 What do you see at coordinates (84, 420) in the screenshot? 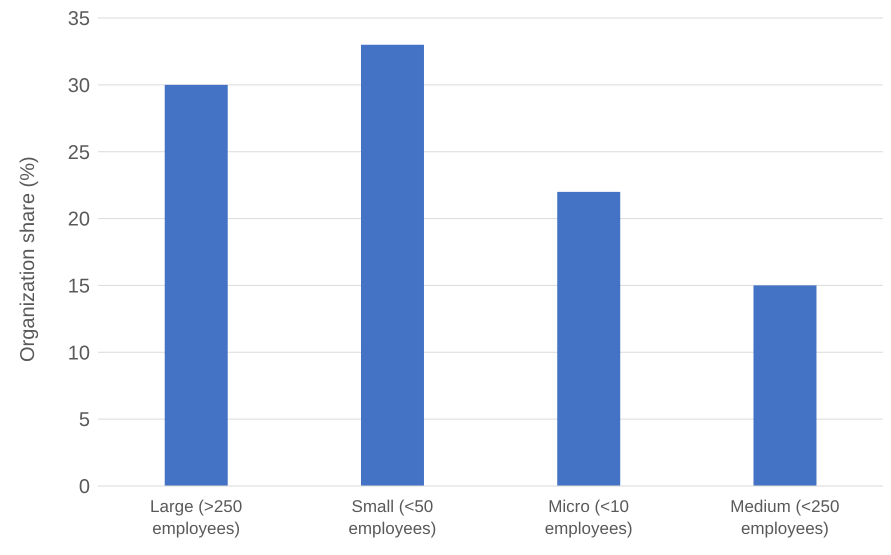
I see `y-tick-label: 5` at bounding box center [84, 420].